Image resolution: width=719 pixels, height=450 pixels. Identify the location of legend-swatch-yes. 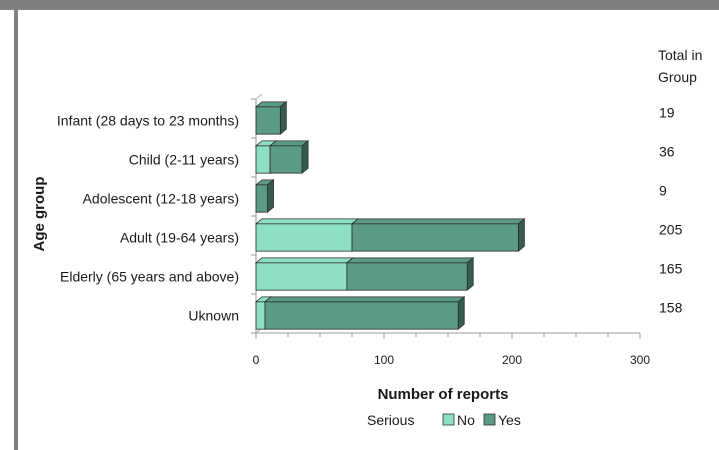
(489, 419).